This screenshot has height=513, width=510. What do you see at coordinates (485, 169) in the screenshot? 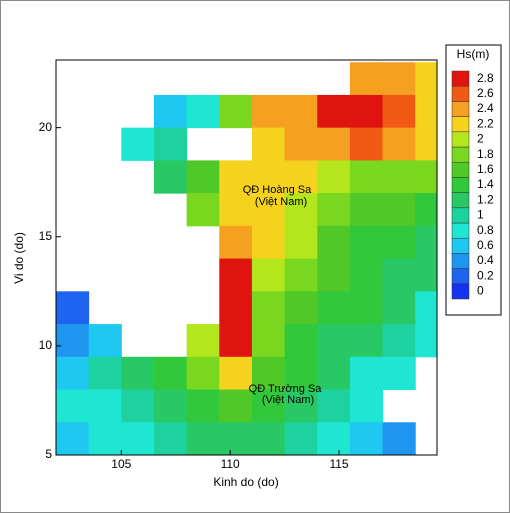
I see `colorbar-label: 1.6` at bounding box center [485, 169].